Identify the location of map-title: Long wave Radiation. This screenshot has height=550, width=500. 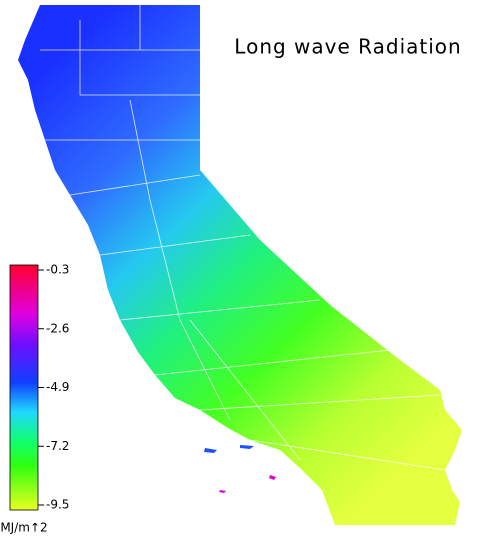
(347, 47).